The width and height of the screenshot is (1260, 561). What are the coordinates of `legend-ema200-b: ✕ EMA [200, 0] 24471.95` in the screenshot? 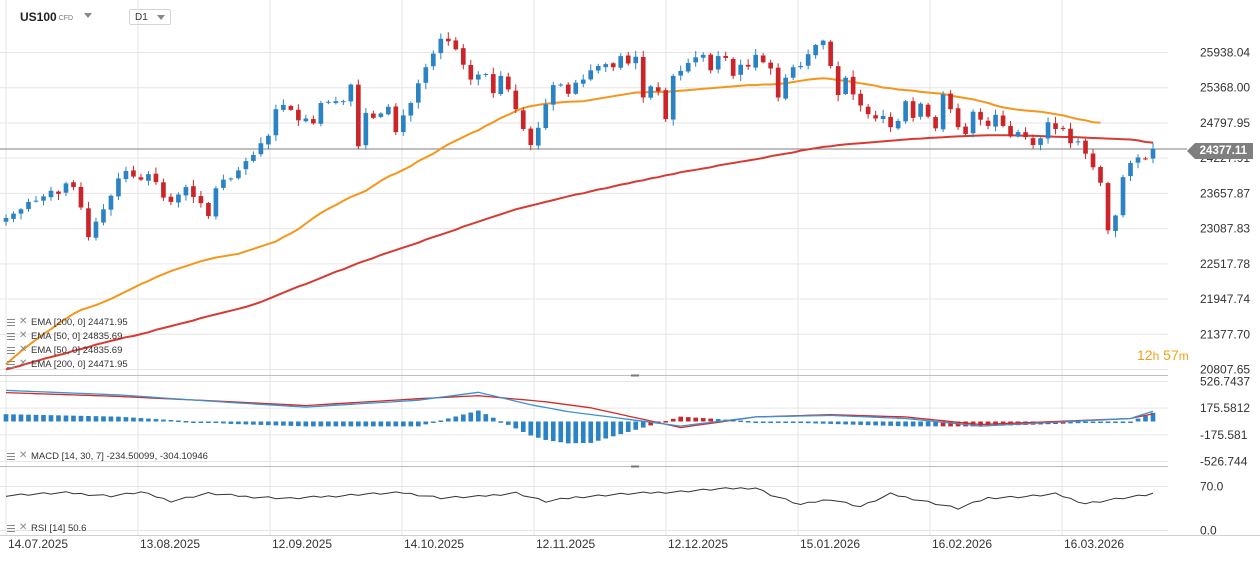 It's located at (67, 364).